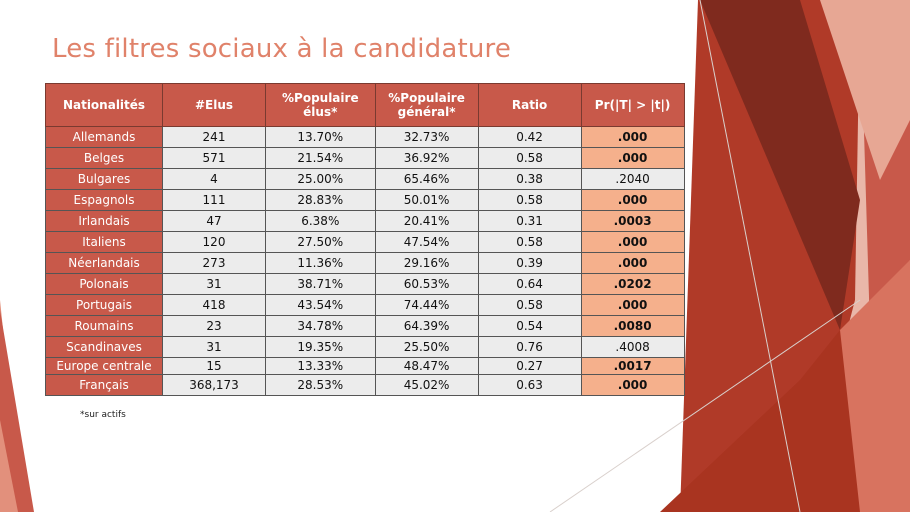 The width and height of the screenshot is (910, 512). Describe the element at coordinates (104, 284) in the screenshot. I see `cell-nationality: Polonais` at that location.